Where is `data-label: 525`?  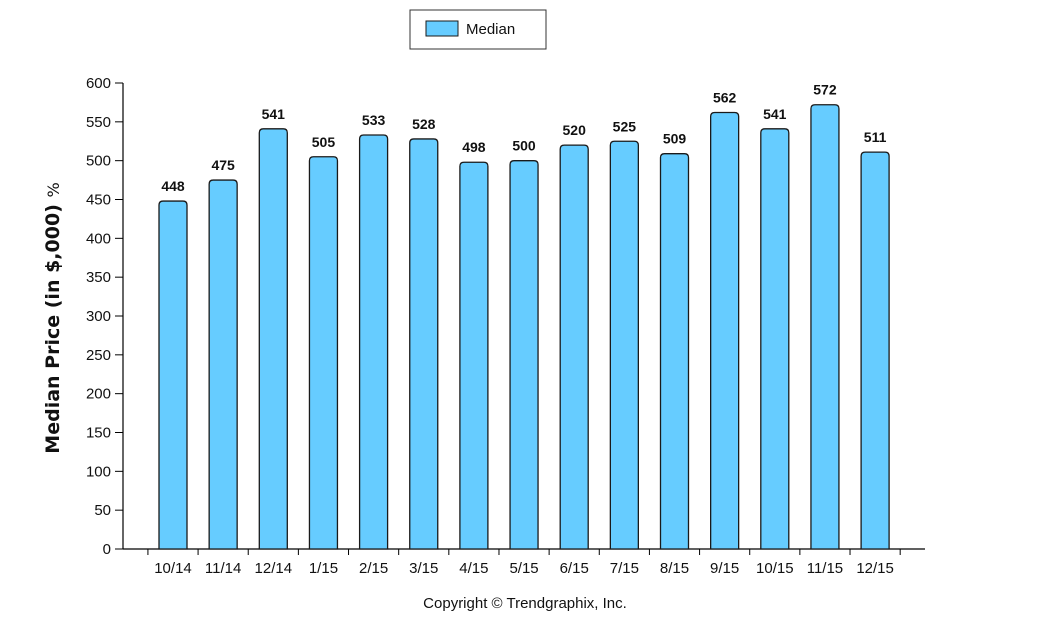 data-label: 525 is located at coordinates (625, 126).